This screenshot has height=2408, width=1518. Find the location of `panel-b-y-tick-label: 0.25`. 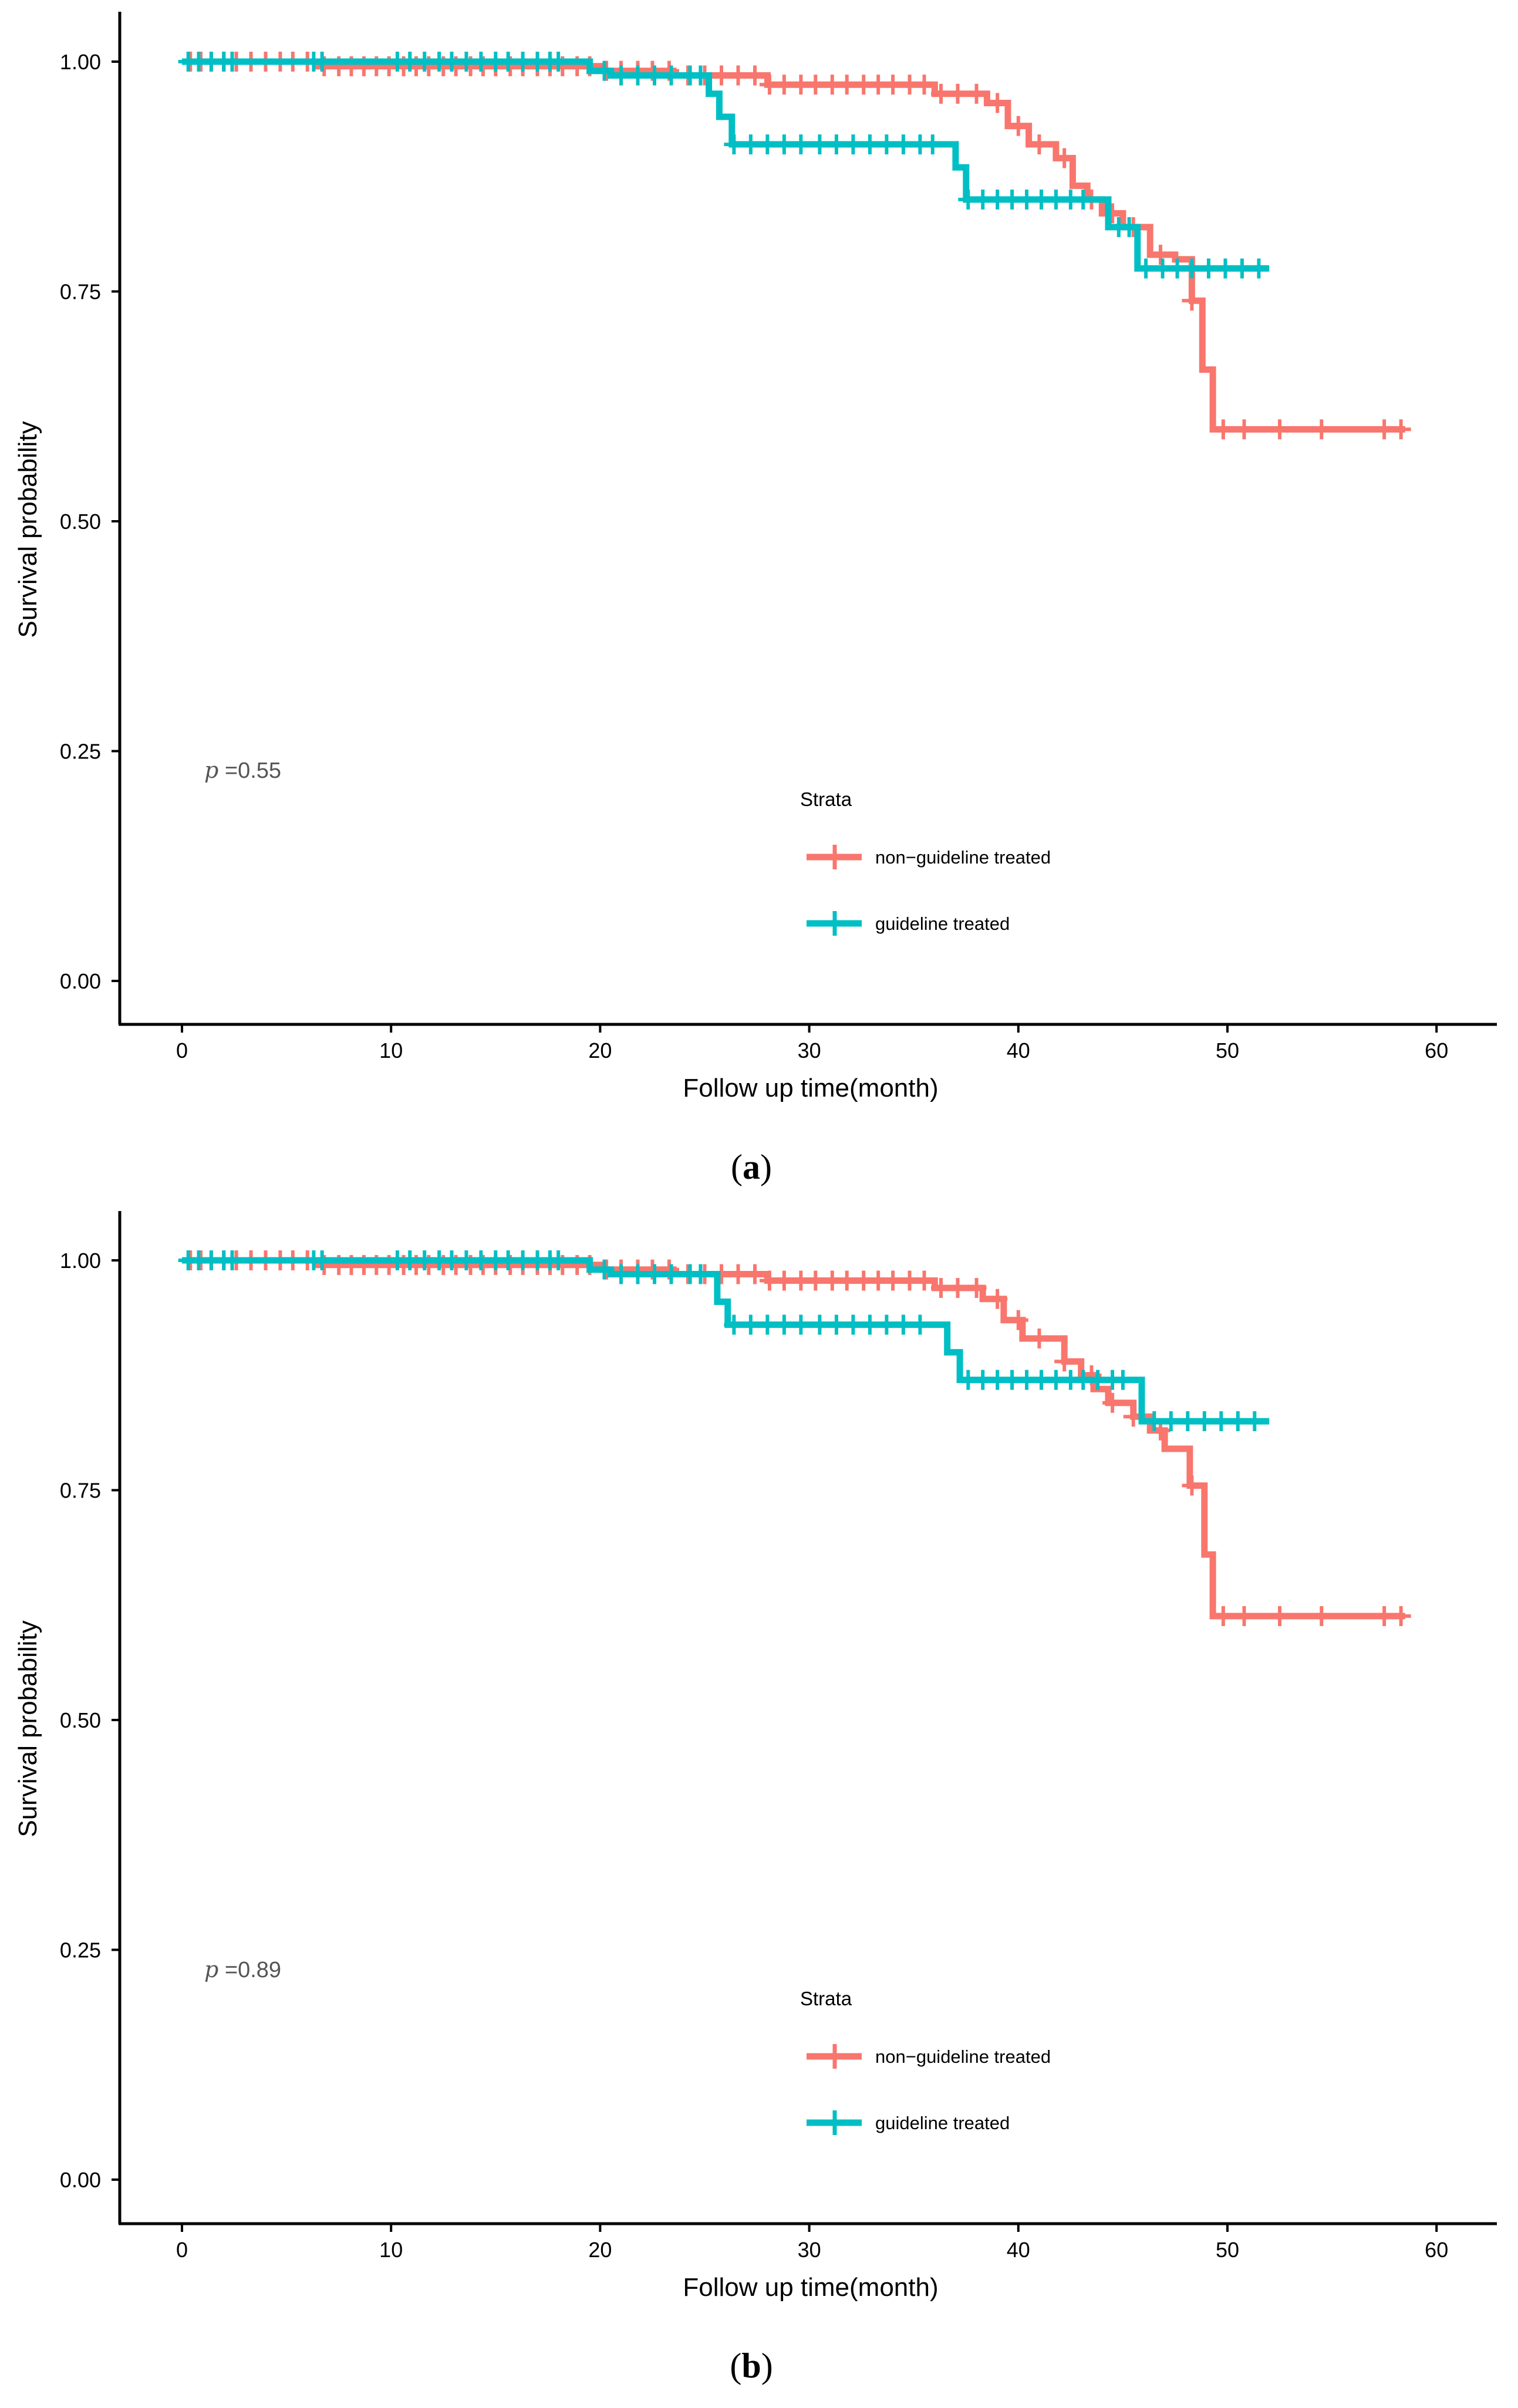

panel-b-y-tick-label: 0.25 is located at coordinates (80, 1950).